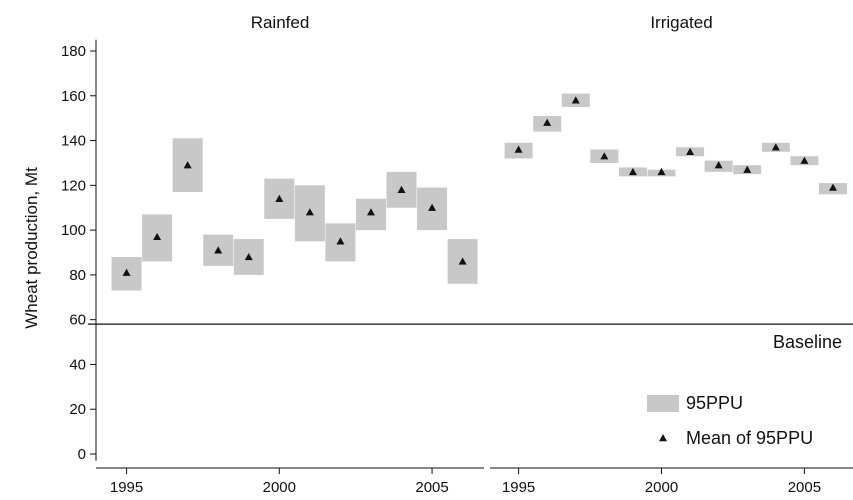  I want to click on legend-mean-label: Mean of 95PPU, so click(749, 438).